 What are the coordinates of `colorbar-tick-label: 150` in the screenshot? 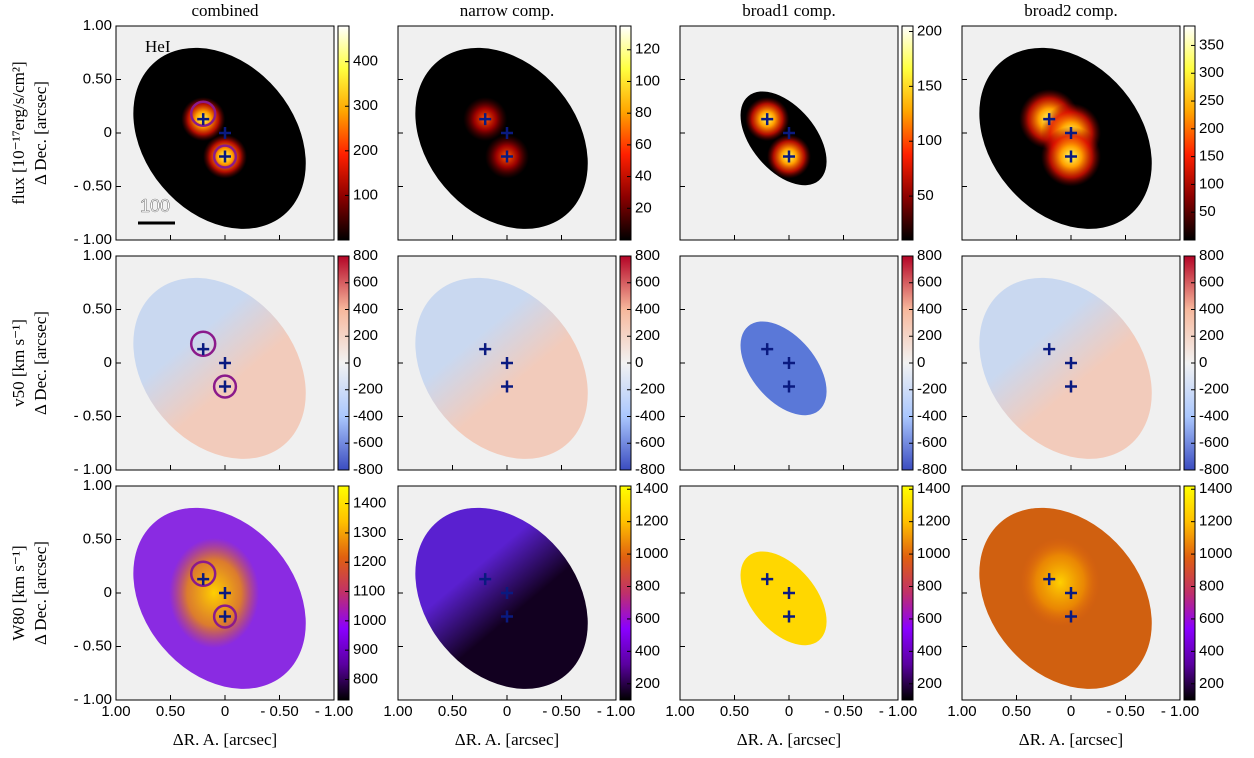 It's located at (929, 85).